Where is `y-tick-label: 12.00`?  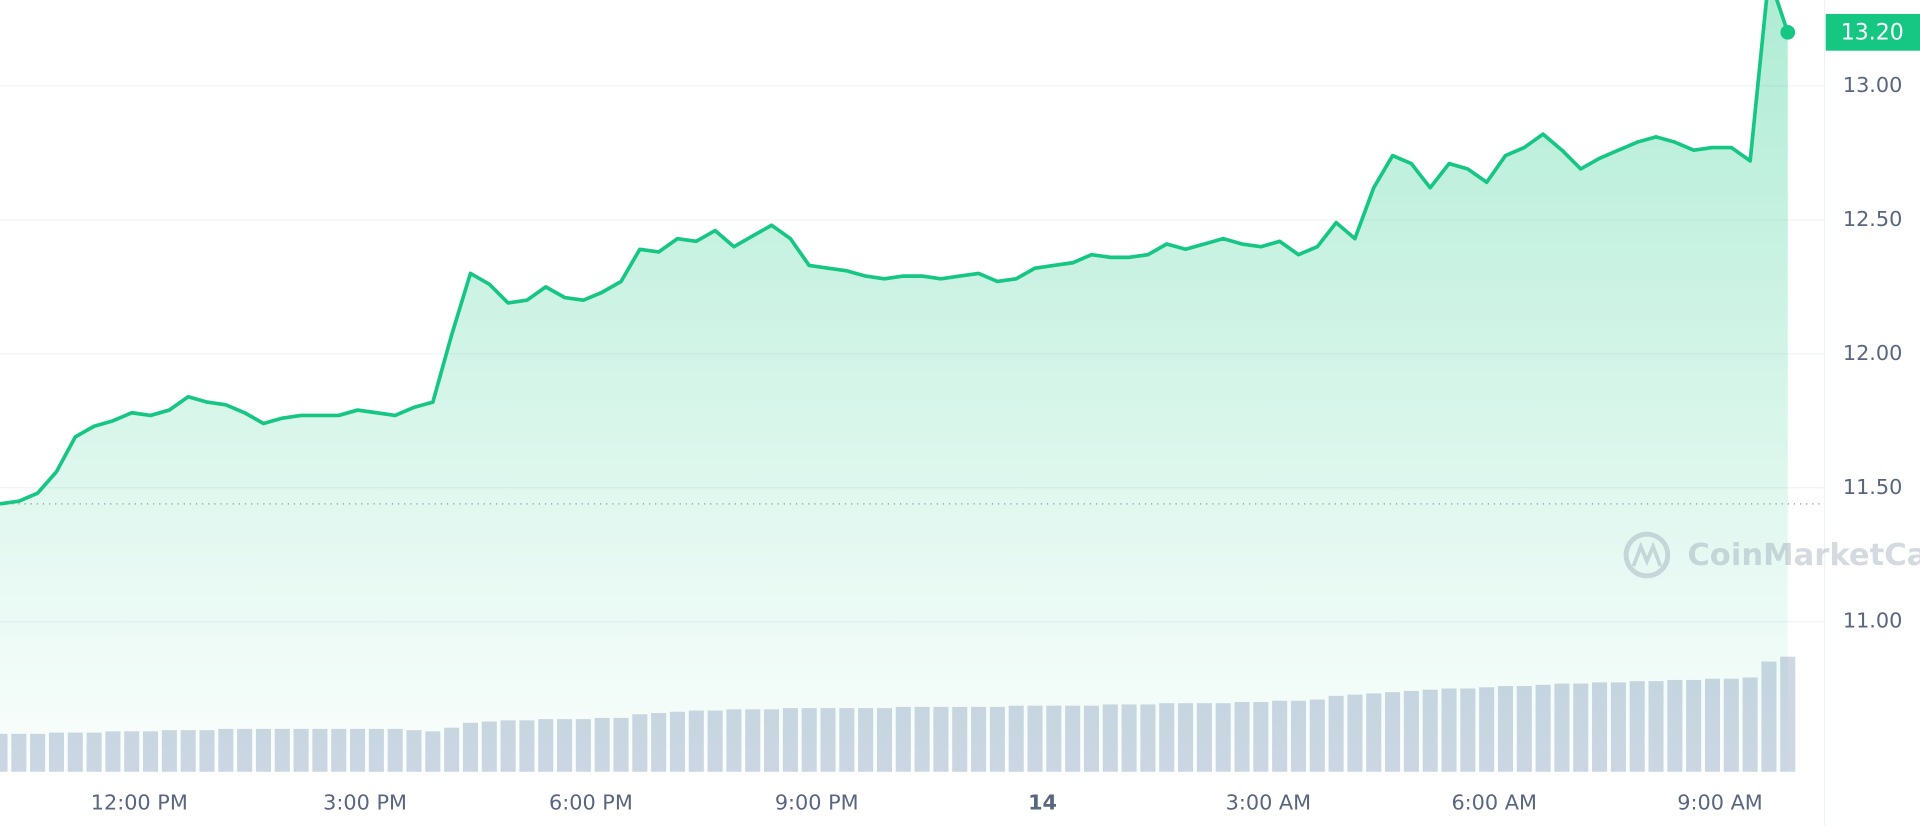 y-tick-label: 12.00 is located at coordinates (1873, 353).